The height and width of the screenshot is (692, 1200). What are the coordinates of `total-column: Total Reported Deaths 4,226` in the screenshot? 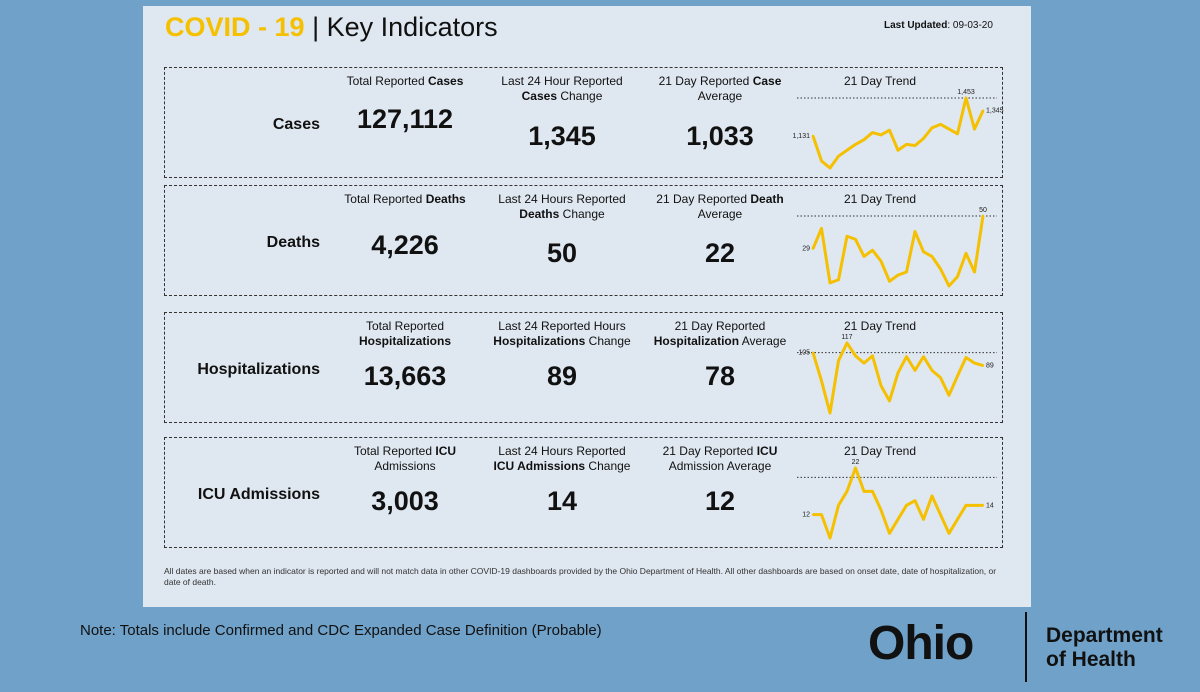 It's located at (405, 223).